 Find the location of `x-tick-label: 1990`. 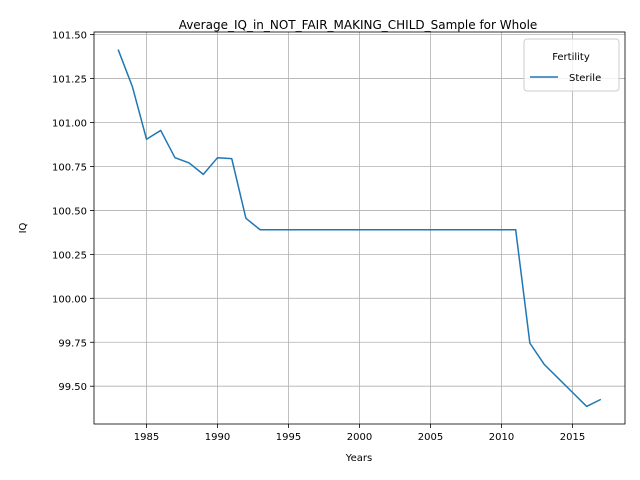

x-tick-label: 1990 is located at coordinates (217, 437).